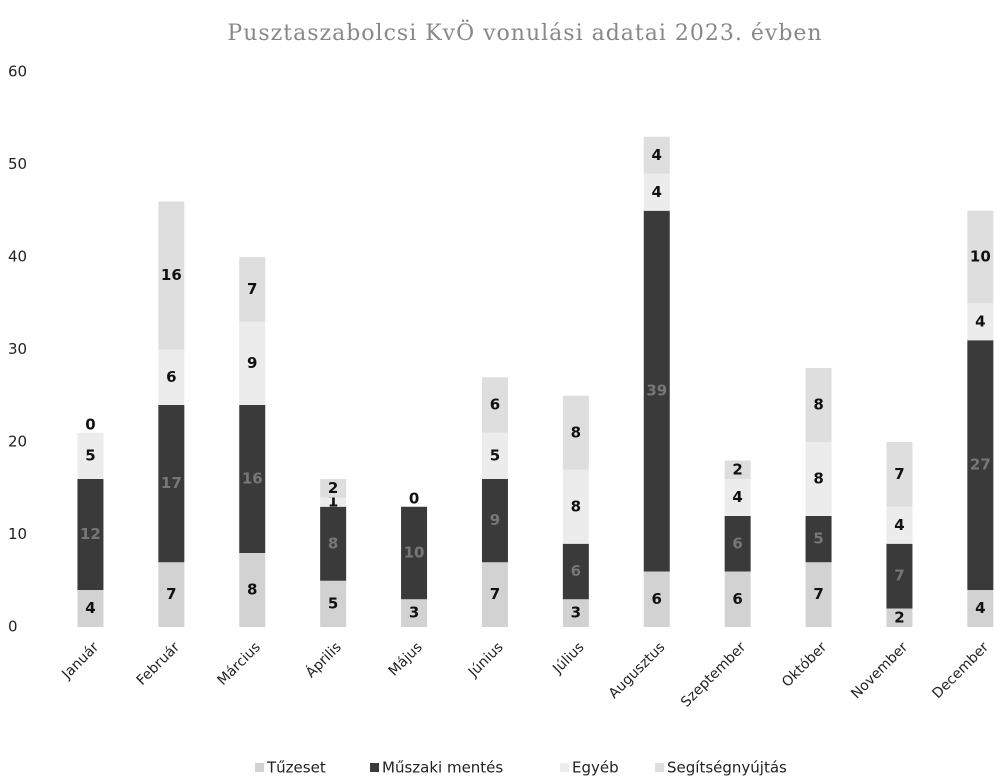  I want to click on legend-label: Műszaki mentés, so click(442, 768).